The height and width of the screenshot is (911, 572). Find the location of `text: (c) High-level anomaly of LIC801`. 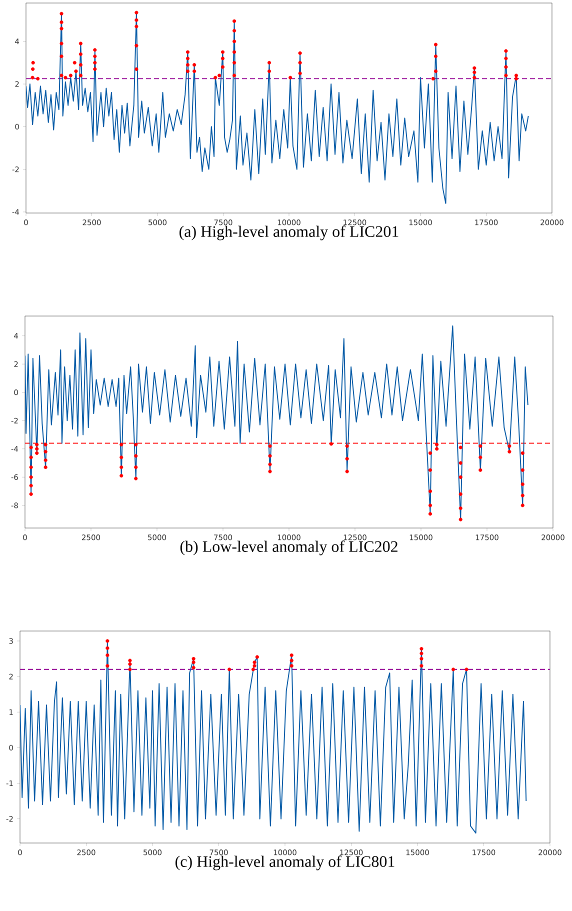

text: (c) High-level anomaly of LIC801 is located at coordinates (285, 863).